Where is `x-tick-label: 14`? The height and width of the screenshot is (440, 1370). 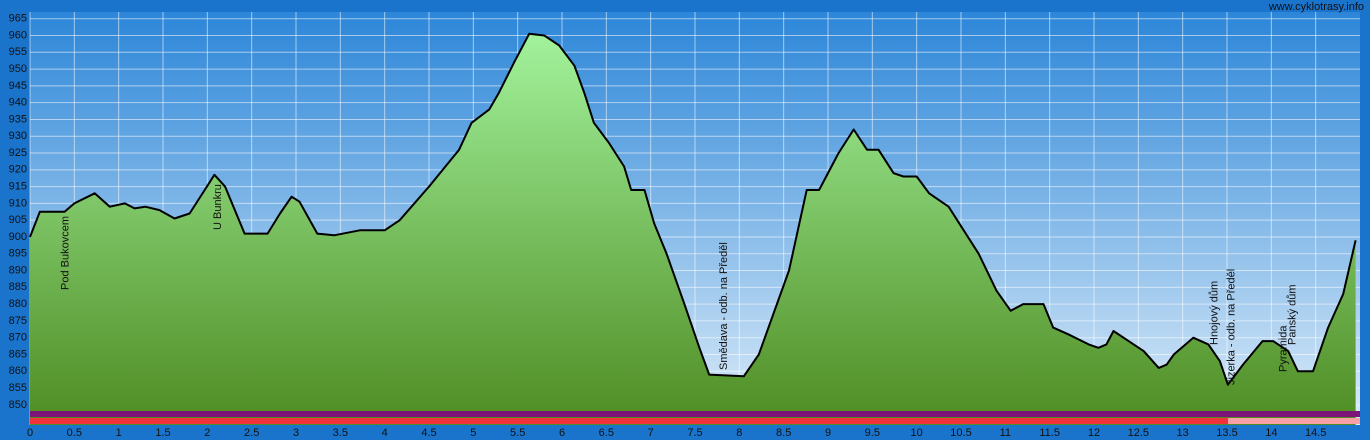
x-tick-label: 14 is located at coordinates (1271, 433).